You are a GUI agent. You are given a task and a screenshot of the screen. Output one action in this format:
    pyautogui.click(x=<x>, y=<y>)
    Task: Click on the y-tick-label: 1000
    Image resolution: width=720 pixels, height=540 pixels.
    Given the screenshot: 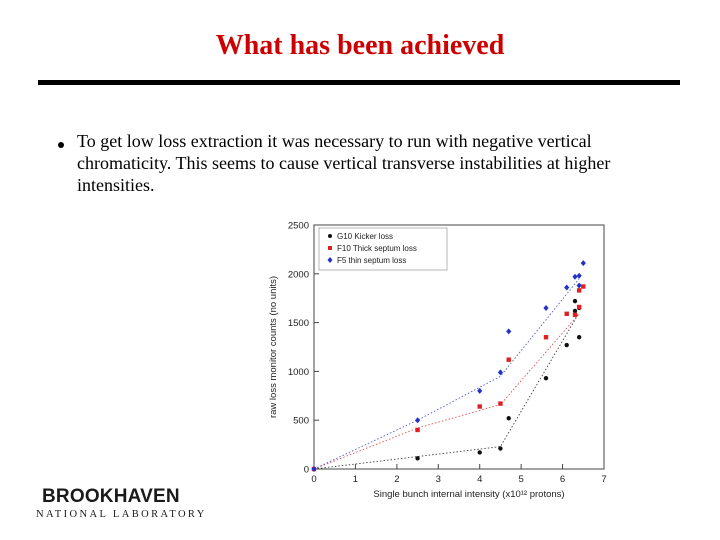 What is the action you would take?
    pyautogui.click(x=298, y=372)
    